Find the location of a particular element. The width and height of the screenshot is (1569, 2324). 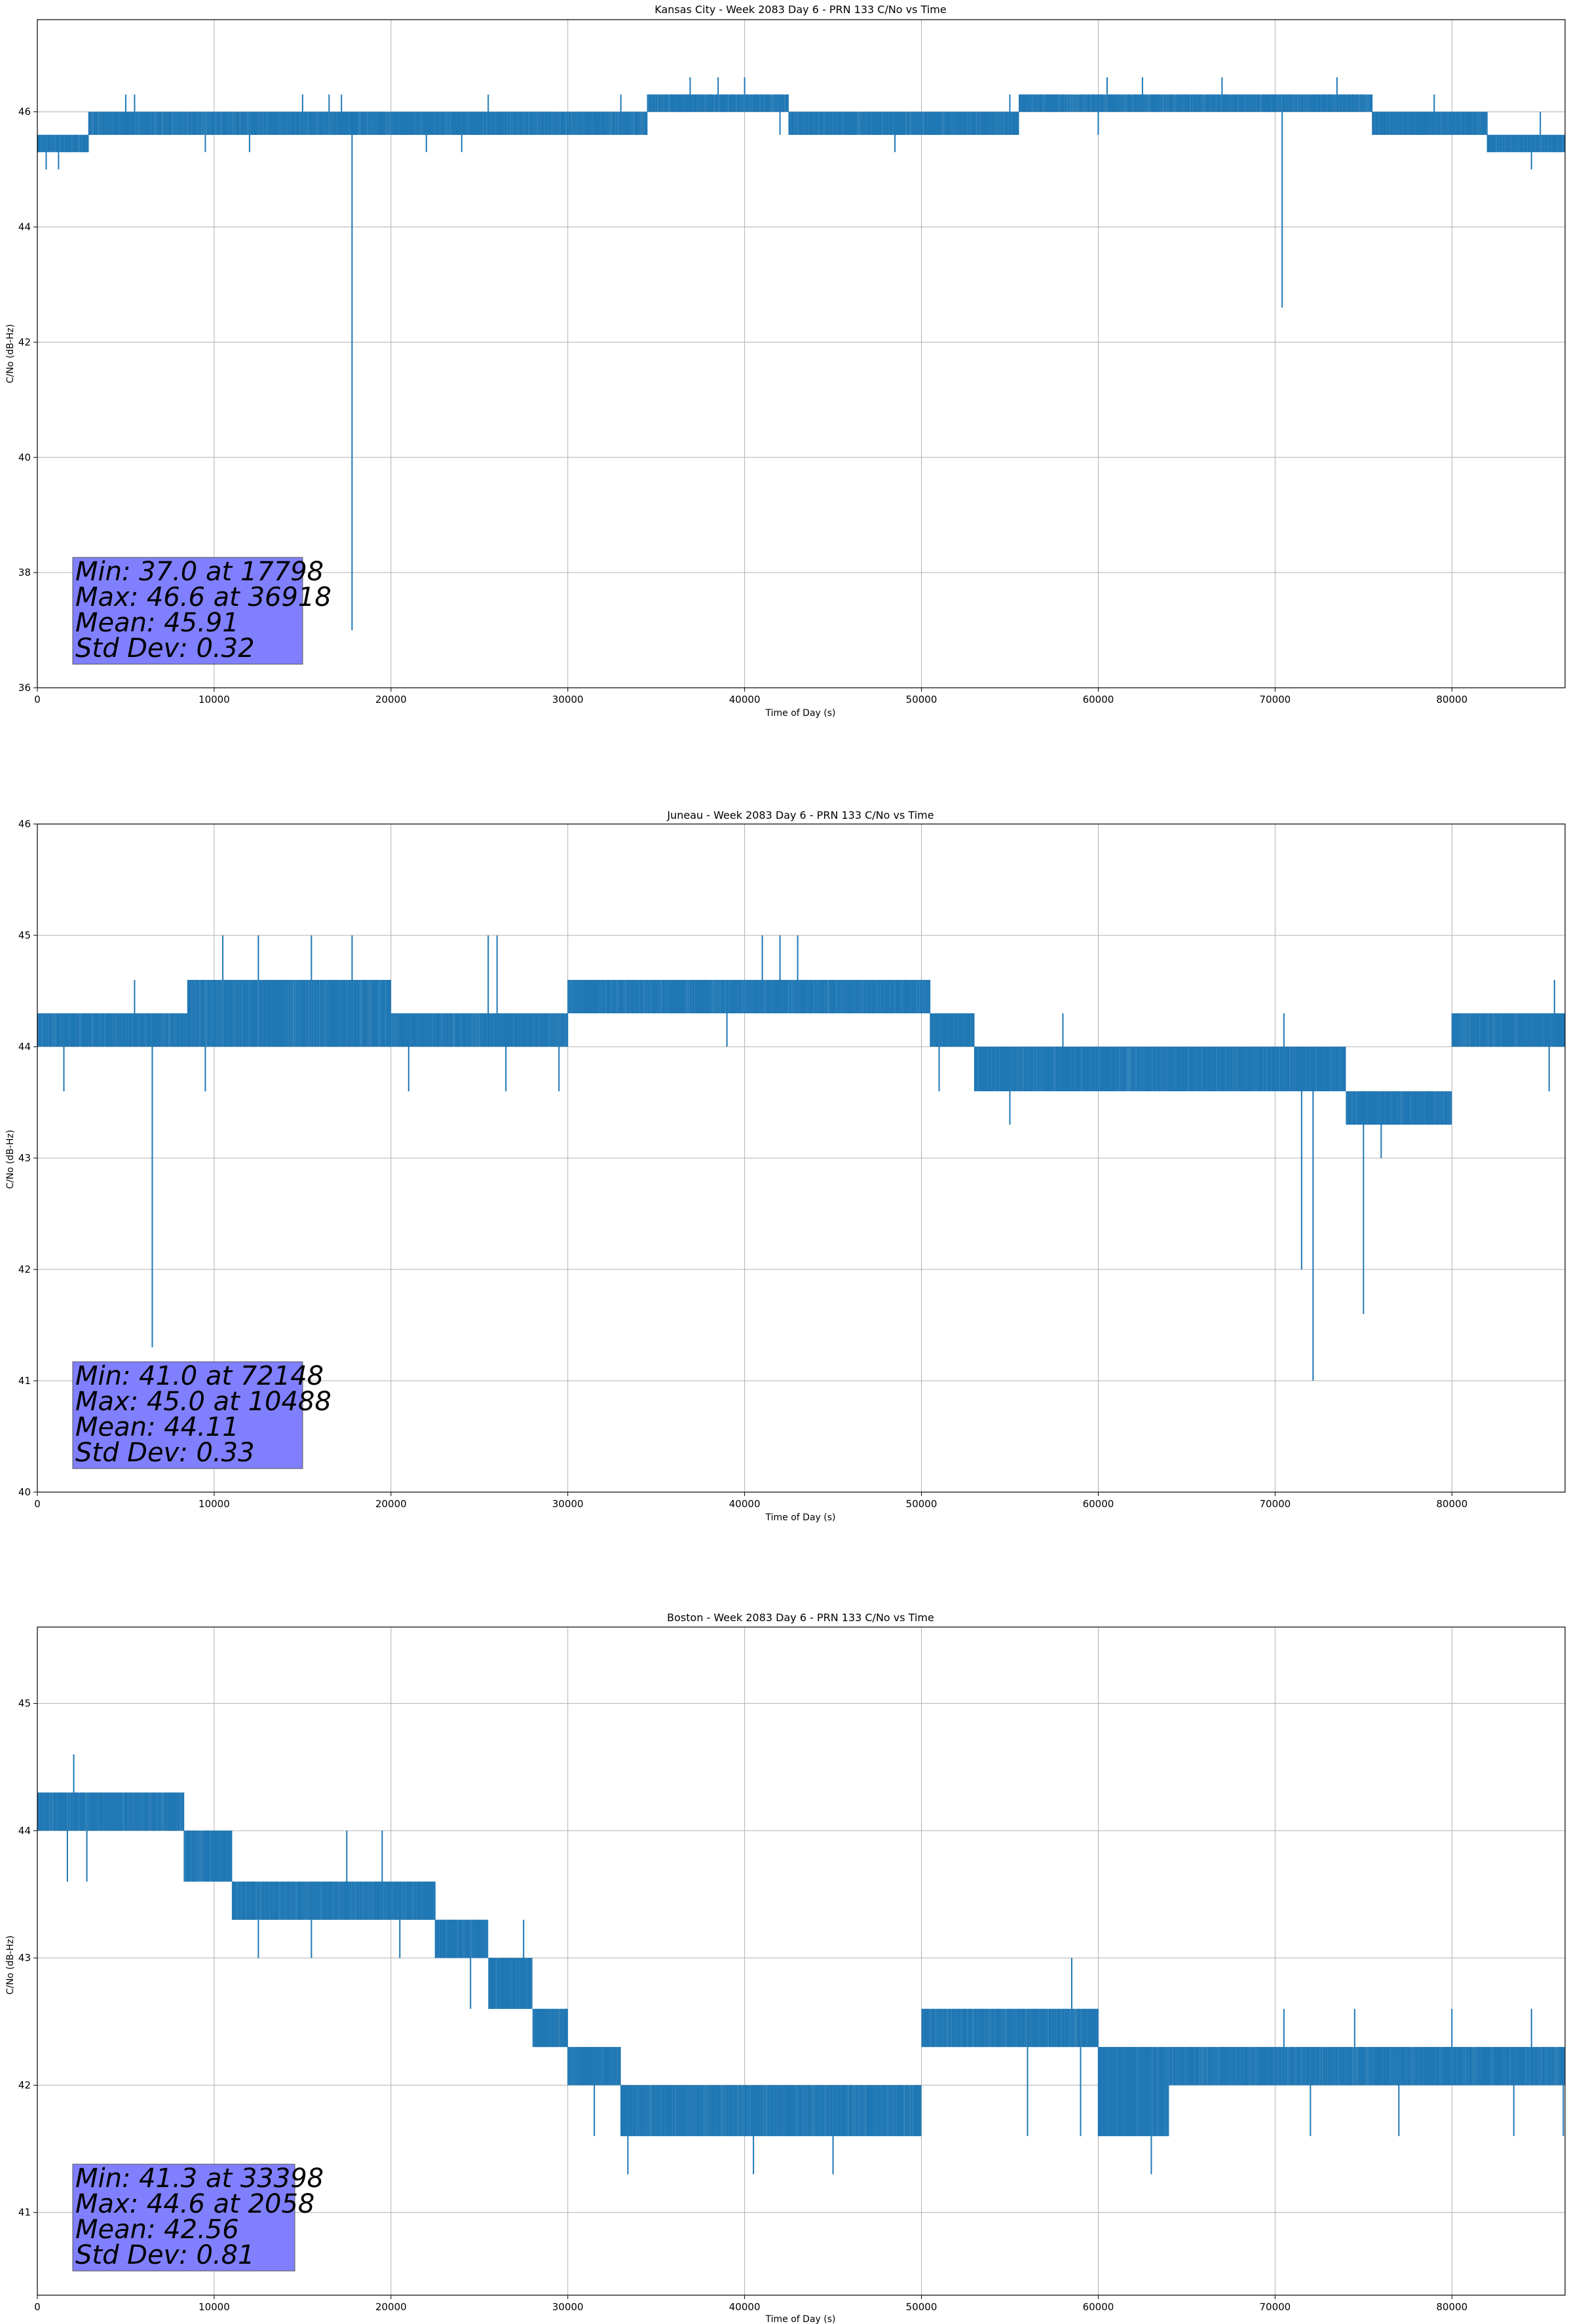

stats-min: Min: 41.0 at 72148 is located at coordinates (199, 1376).